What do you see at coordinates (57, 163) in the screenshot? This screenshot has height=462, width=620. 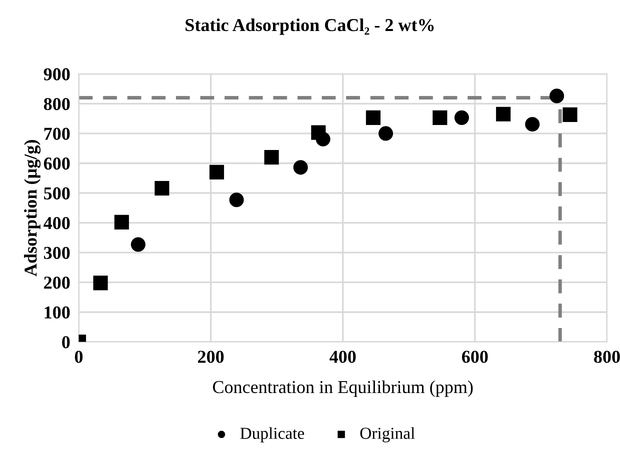 I see `y-tick-label: 600` at bounding box center [57, 163].